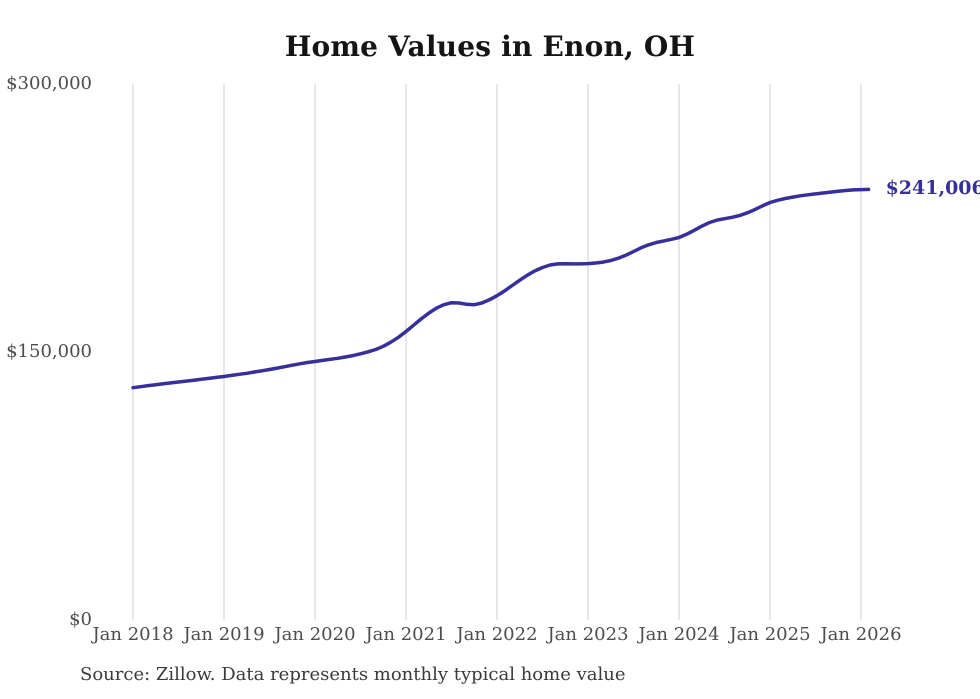  What do you see at coordinates (224, 634) in the screenshot?
I see `x-tick-label: Jan 2019` at bounding box center [224, 634].